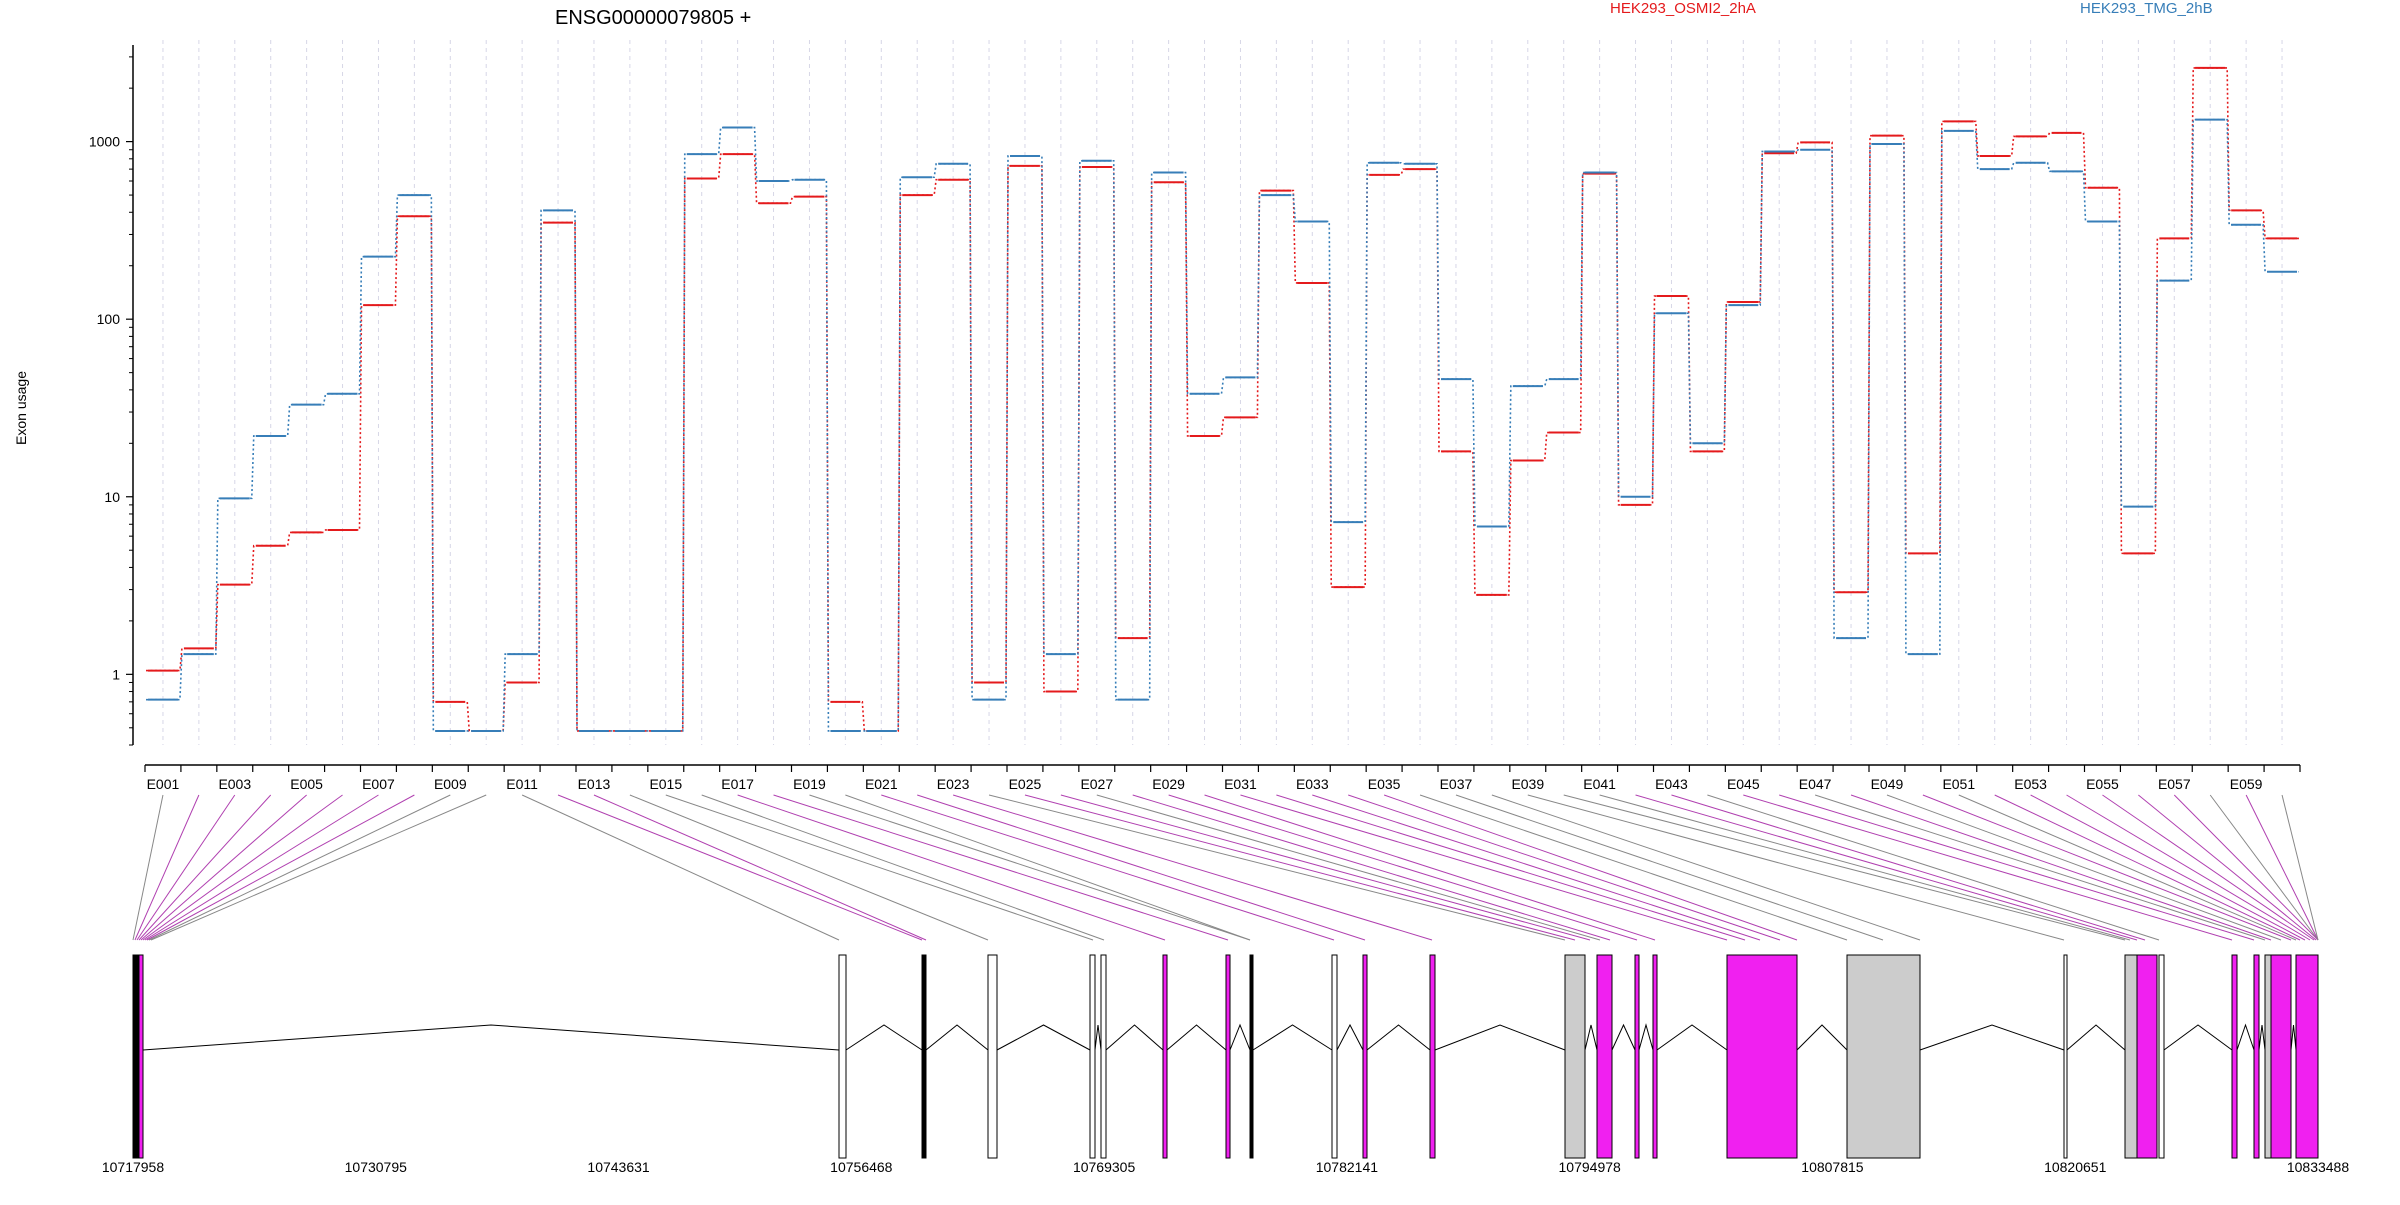 The width and height of the screenshot is (2400, 1205). What do you see at coordinates (1671, 784) in the screenshot?
I see `x-tick-label: E043` at bounding box center [1671, 784].